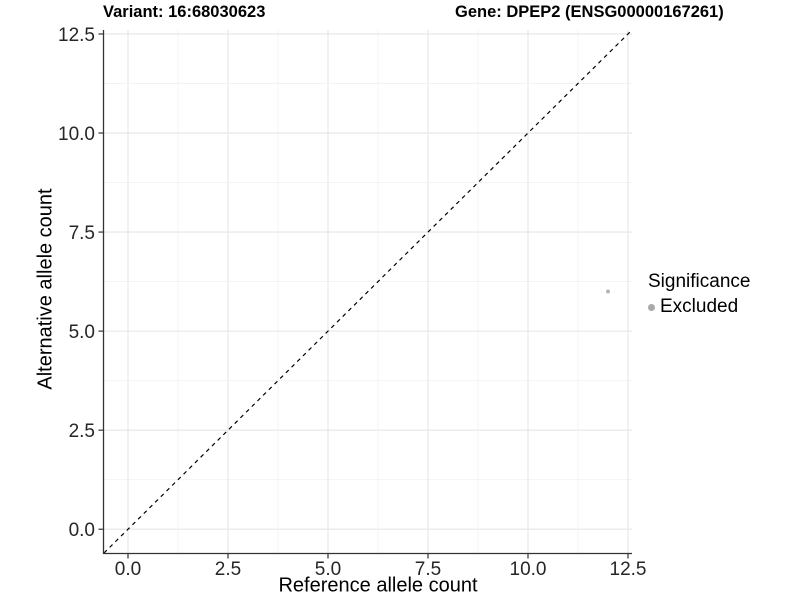 The width and height of the screenshot is (800, 600). I want to click on data-point, so click(608, 291).